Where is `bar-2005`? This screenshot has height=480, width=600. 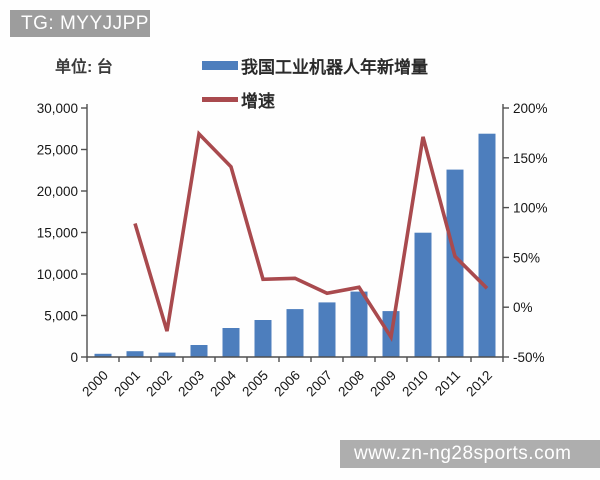
bar-2005 is located at coordinates (263, 338).